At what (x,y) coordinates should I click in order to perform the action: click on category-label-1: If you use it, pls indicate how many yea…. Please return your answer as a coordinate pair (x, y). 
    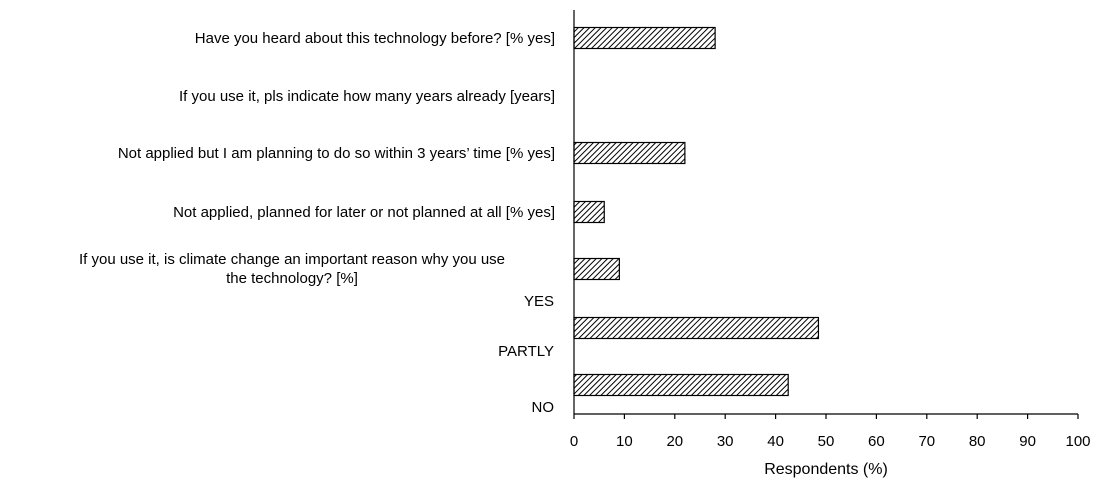
    Looking at the image, I should click on (367, 96).